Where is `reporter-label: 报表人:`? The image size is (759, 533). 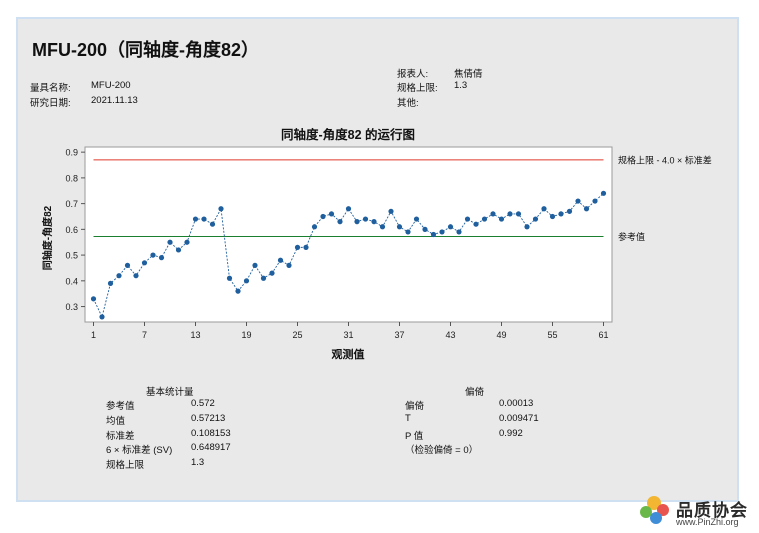 reporter-label: 报表人: is located at coordinates (413, 74).